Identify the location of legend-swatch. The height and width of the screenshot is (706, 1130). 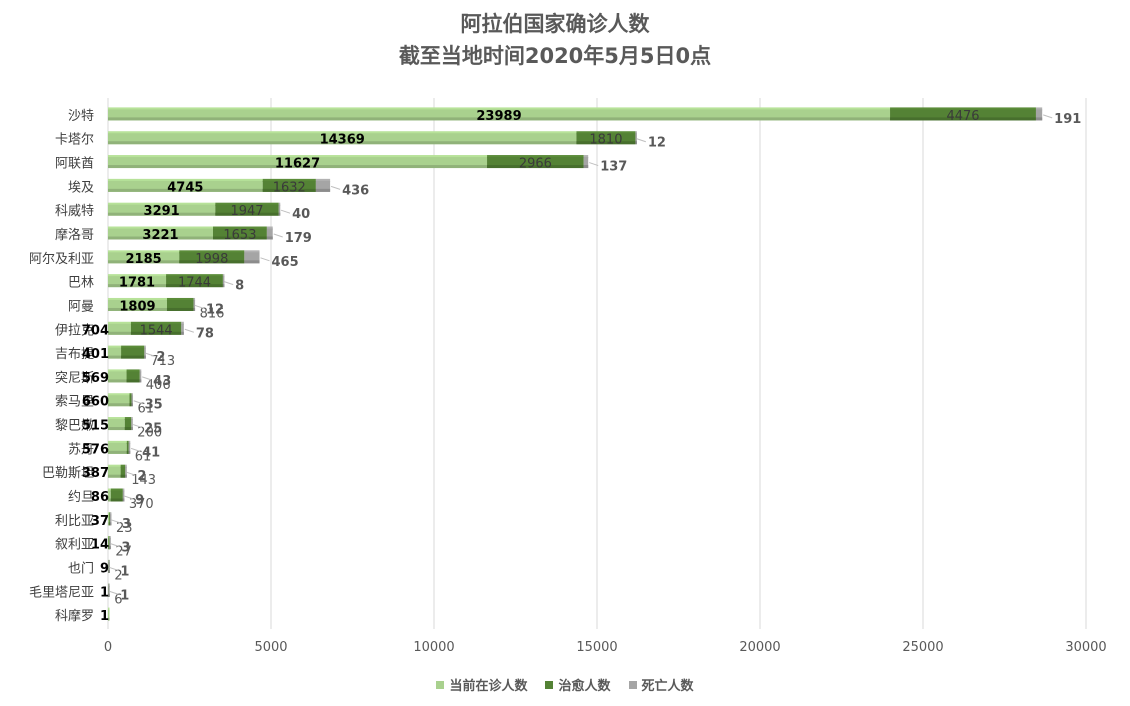
(632, 684).